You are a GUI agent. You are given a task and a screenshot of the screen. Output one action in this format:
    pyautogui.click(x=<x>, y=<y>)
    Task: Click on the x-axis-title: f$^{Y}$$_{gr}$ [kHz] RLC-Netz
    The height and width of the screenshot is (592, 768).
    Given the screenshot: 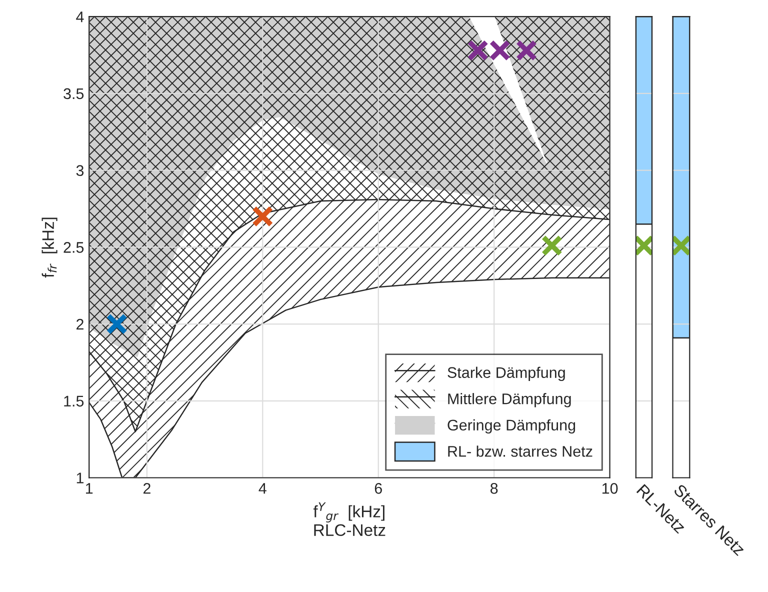 What is the action you would take?
    pyautogui.click(x=349, y=519)
    